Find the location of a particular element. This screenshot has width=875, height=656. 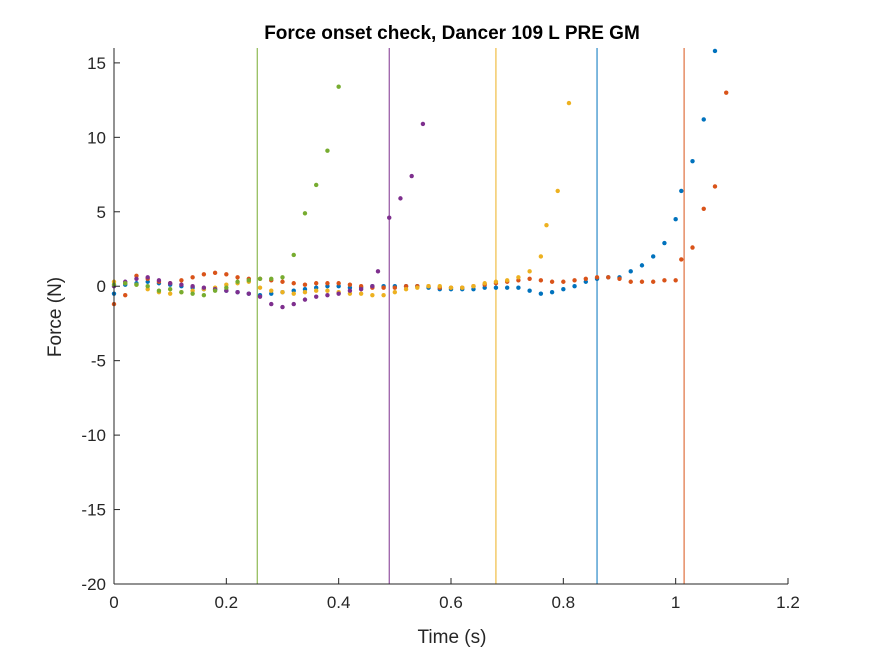

x-tick-label: 0.8 is located at coordinates (564, 602).